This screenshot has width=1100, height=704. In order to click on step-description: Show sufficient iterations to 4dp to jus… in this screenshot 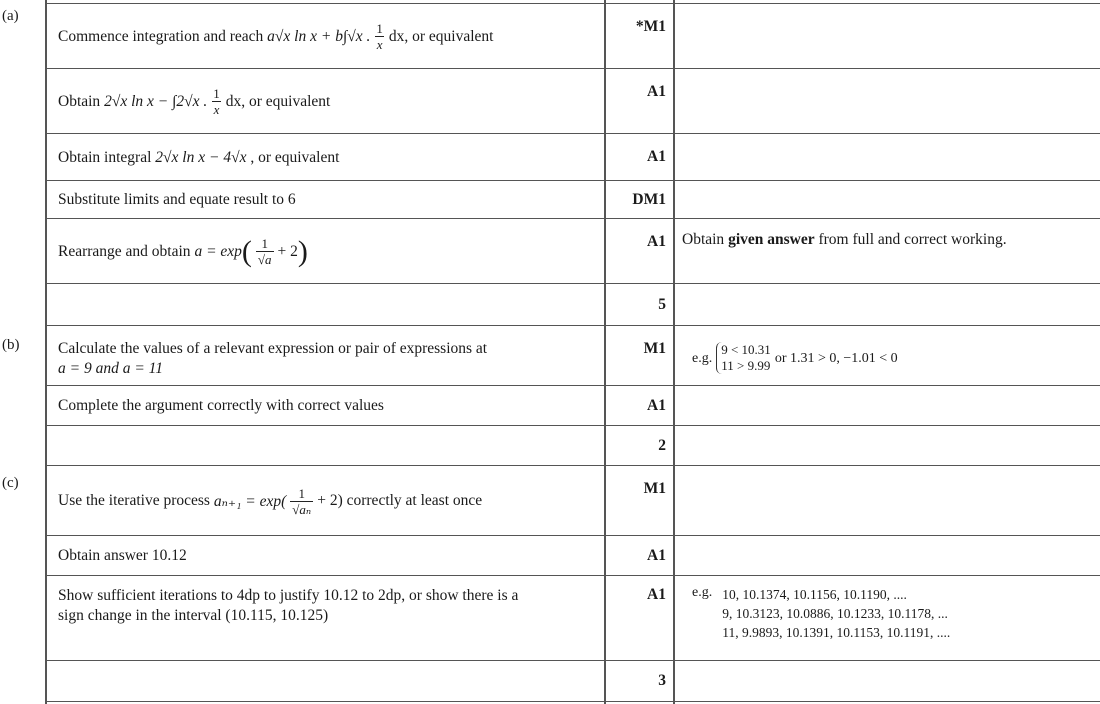, I will do `click(328, 618)`.